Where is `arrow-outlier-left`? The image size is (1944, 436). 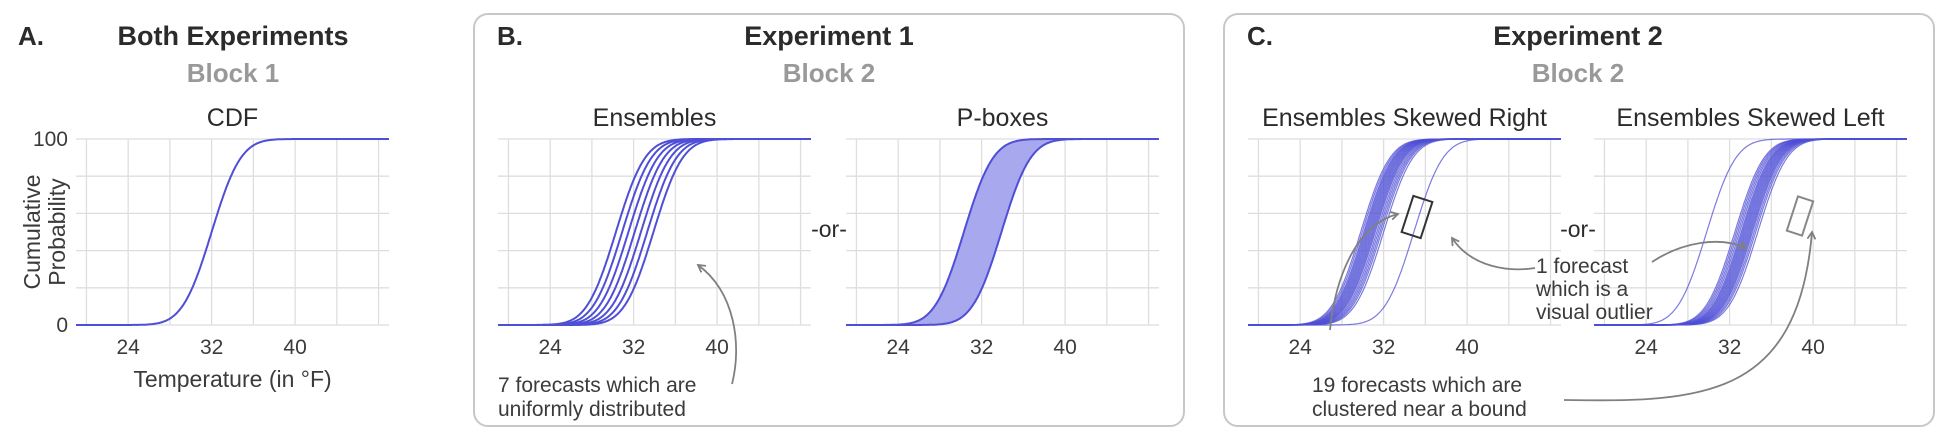
arrow-outlier-left is located at coordinates (1699, 251).